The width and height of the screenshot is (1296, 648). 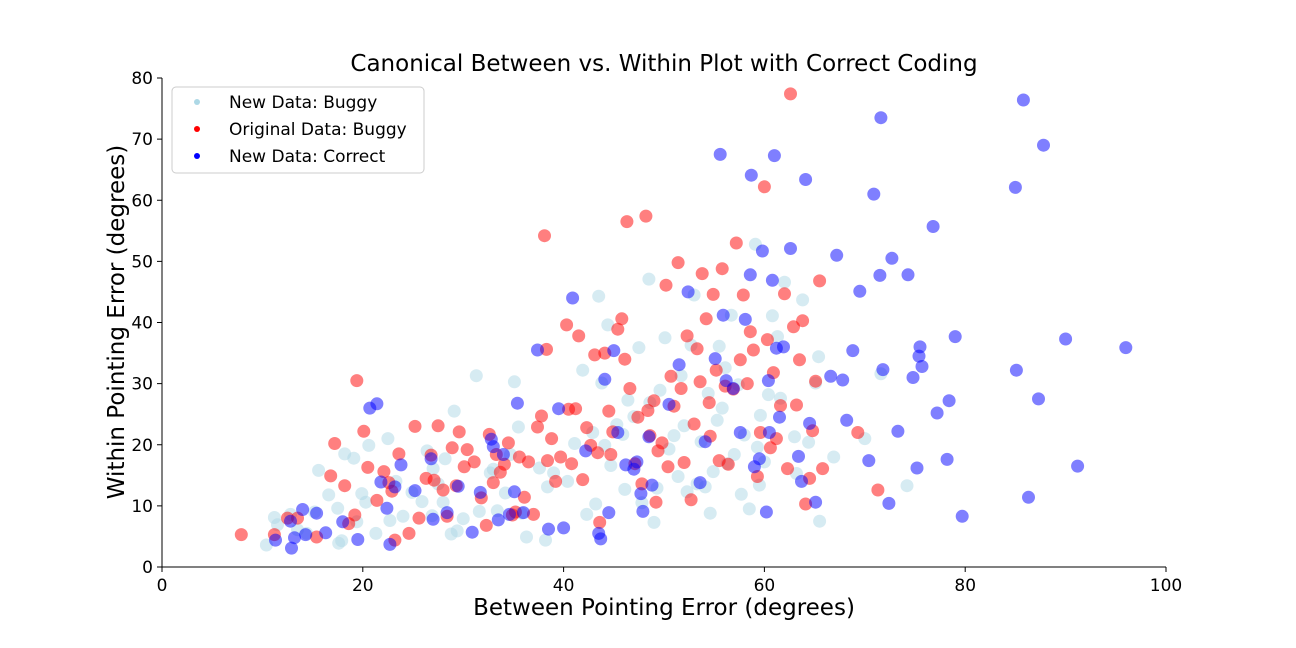 I want to click on y-axis-label: Within Pointing Error (degrees), so click(x=117, y=322).